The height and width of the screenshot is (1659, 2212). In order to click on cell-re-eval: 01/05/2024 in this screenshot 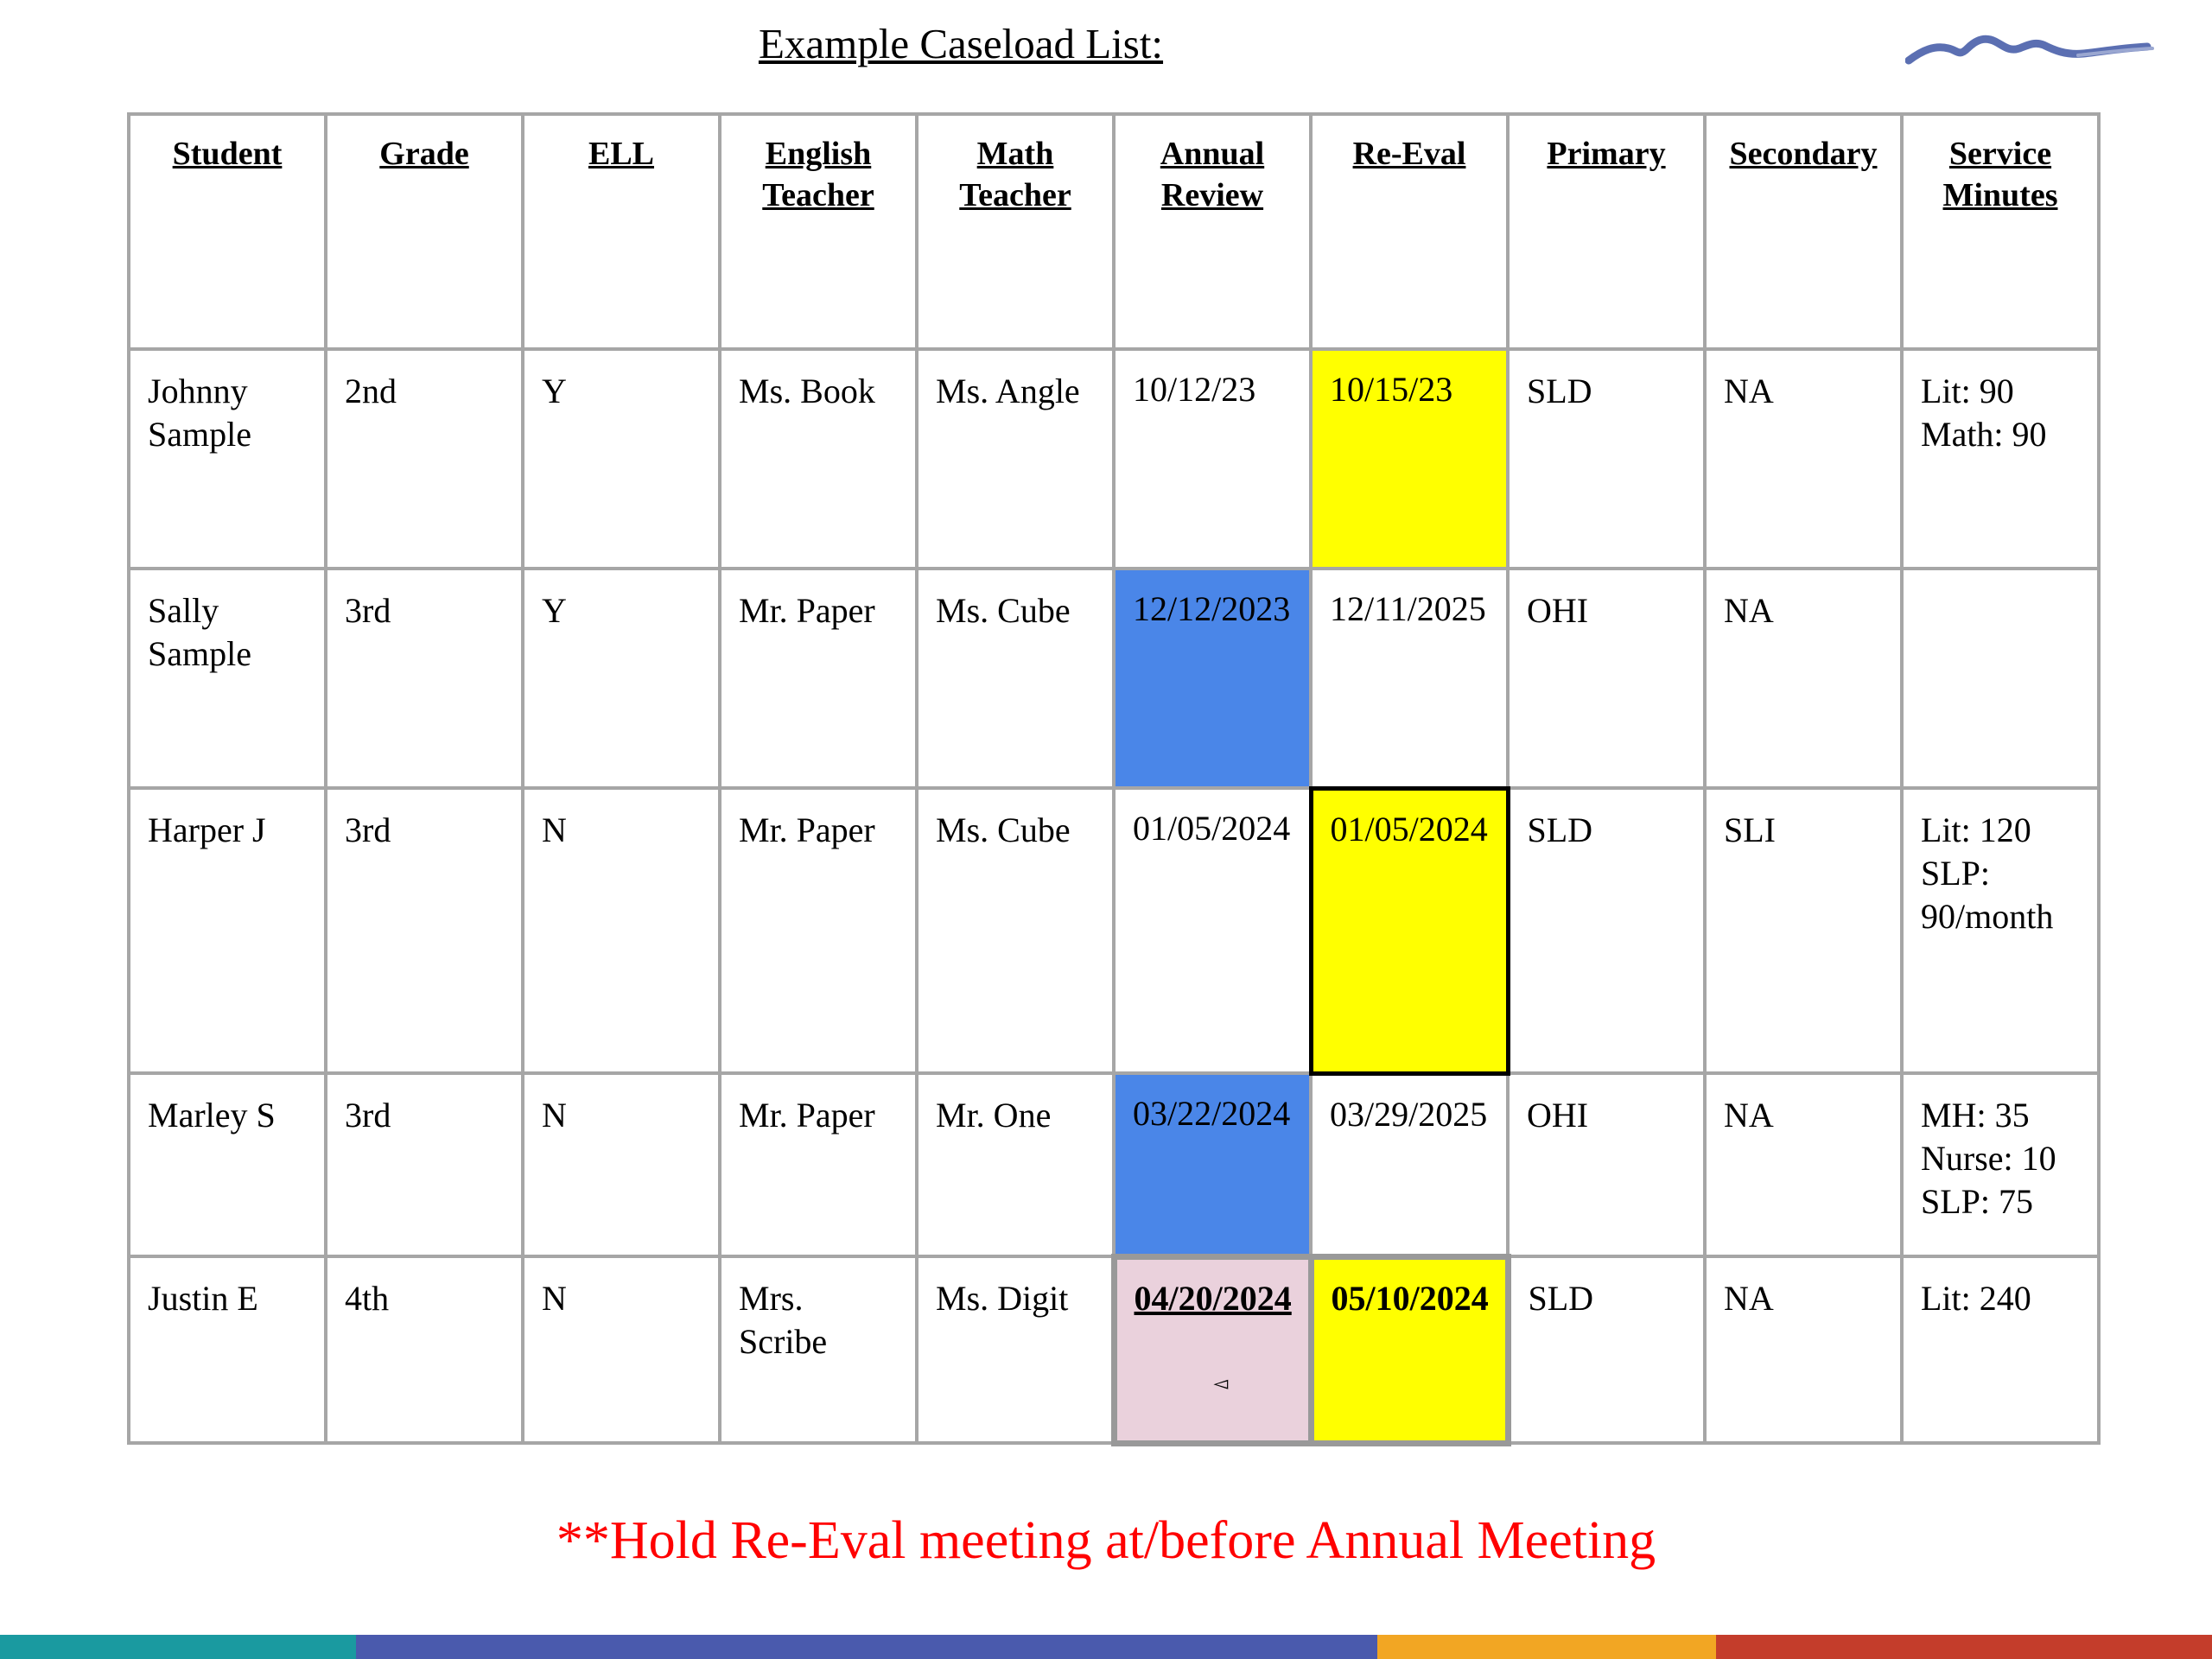, I will do `click(1409, 930)`.